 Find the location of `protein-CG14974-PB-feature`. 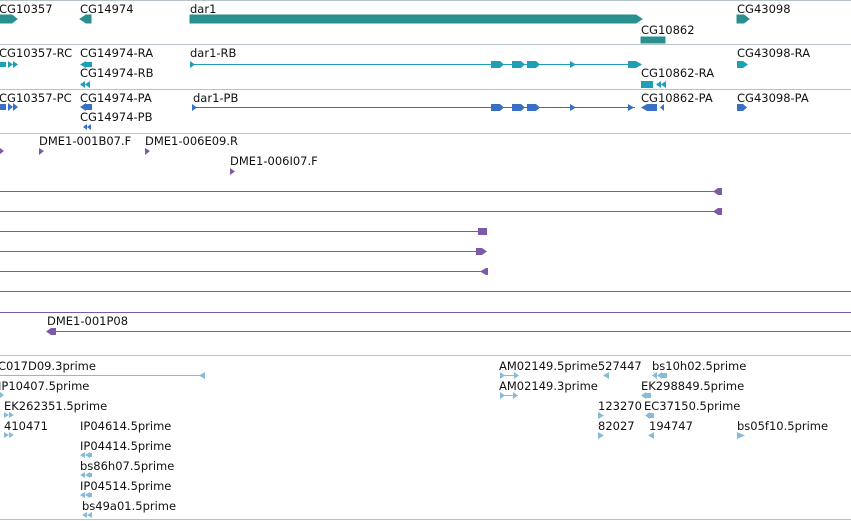

protein-CG14974-PB-feature is located at coordinates (87, 127).